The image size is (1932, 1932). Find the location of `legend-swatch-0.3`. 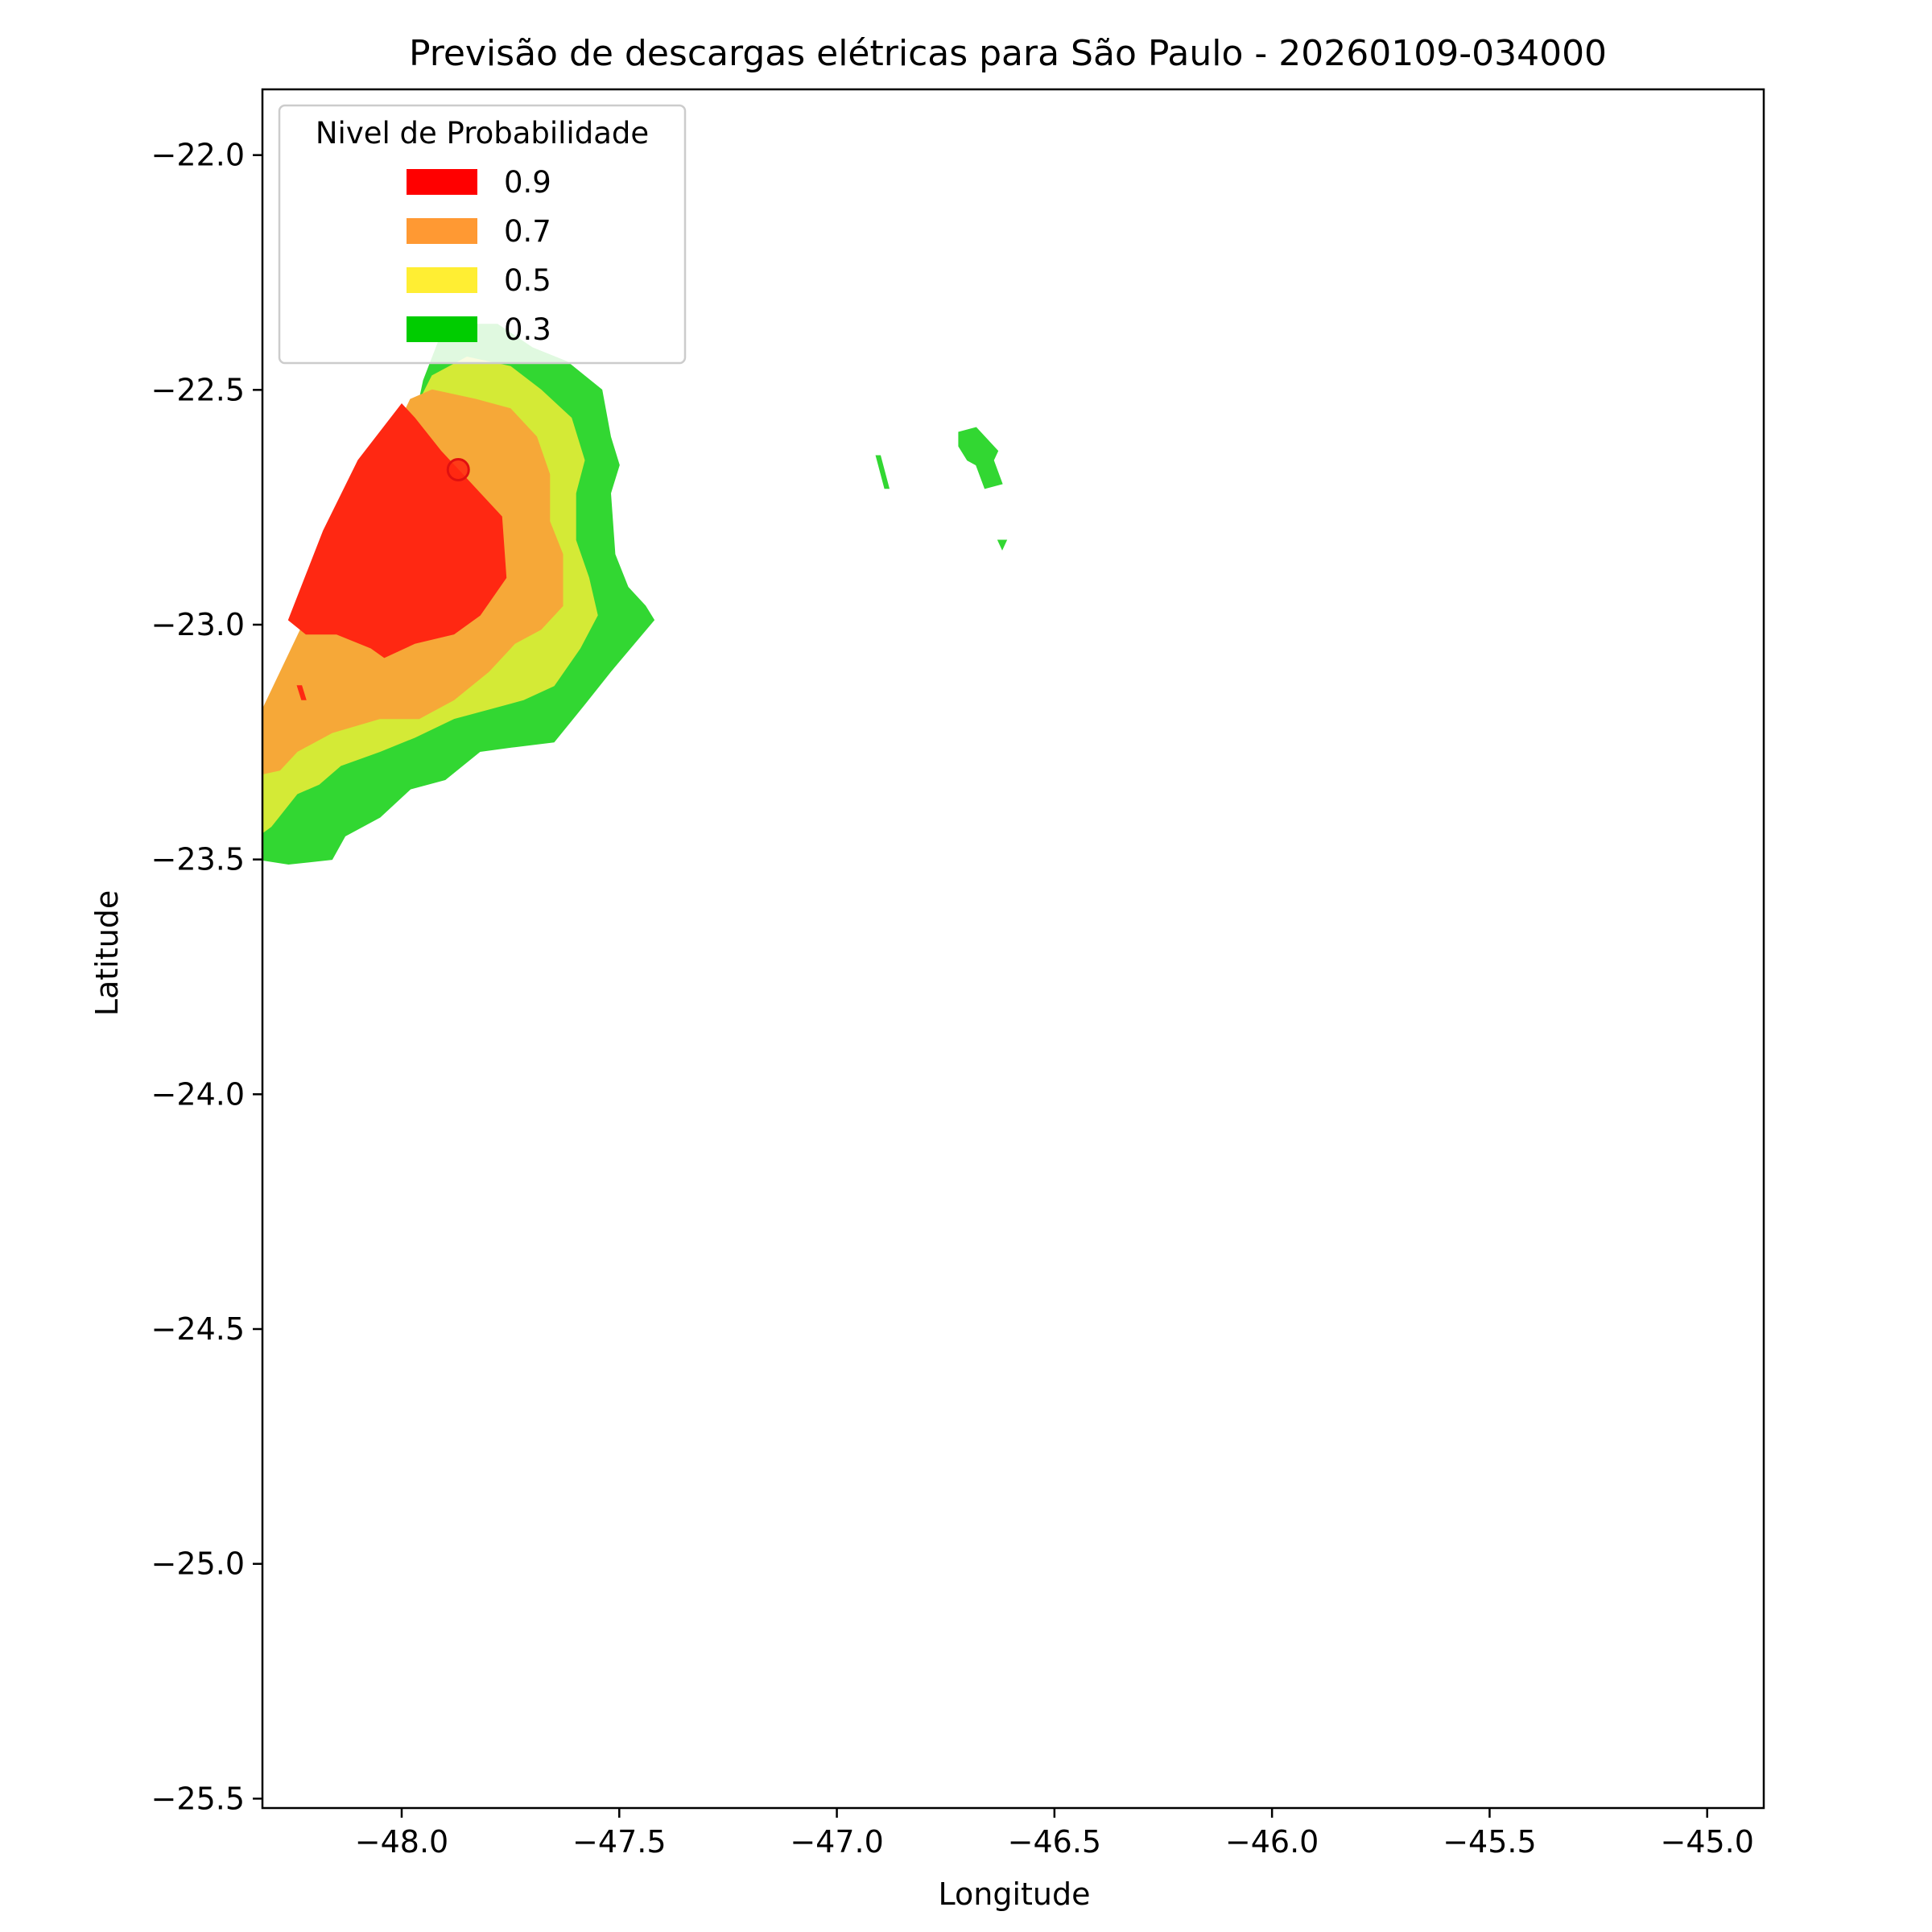

legend-swatch-0.3 is located at coordinates (442, 329).